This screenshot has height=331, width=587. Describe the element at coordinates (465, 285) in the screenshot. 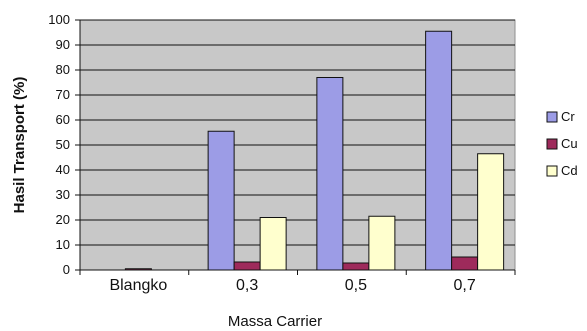

I see `x-tick-label: 0,7` at that location.